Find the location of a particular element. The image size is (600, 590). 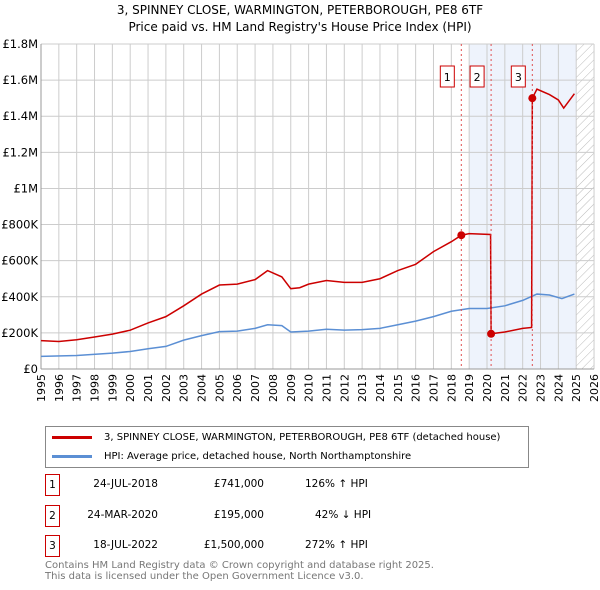

sale-label: 2 is located at coordinates (477, 77).